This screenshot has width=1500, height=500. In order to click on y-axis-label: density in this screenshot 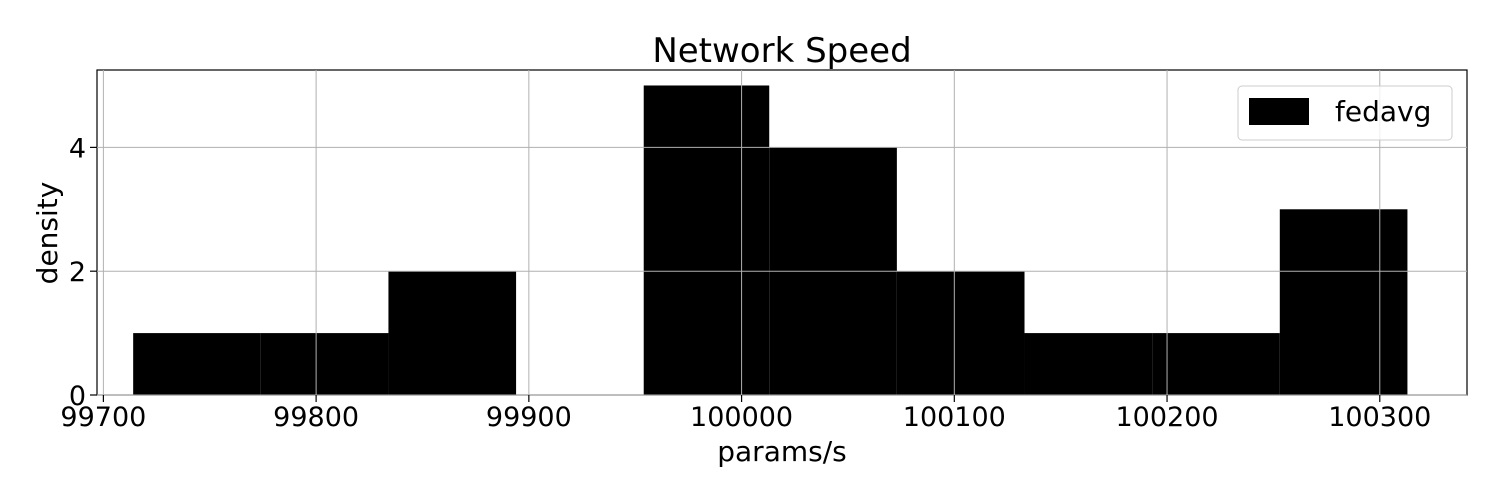, I will do `click(47, 233)`.